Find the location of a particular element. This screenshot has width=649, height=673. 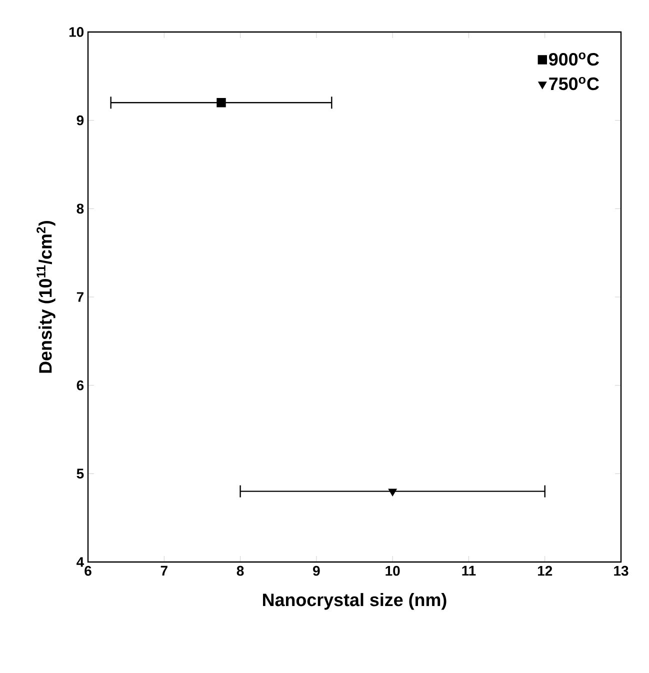

x-tick-label: 6 is located at coordinates (88, 571).